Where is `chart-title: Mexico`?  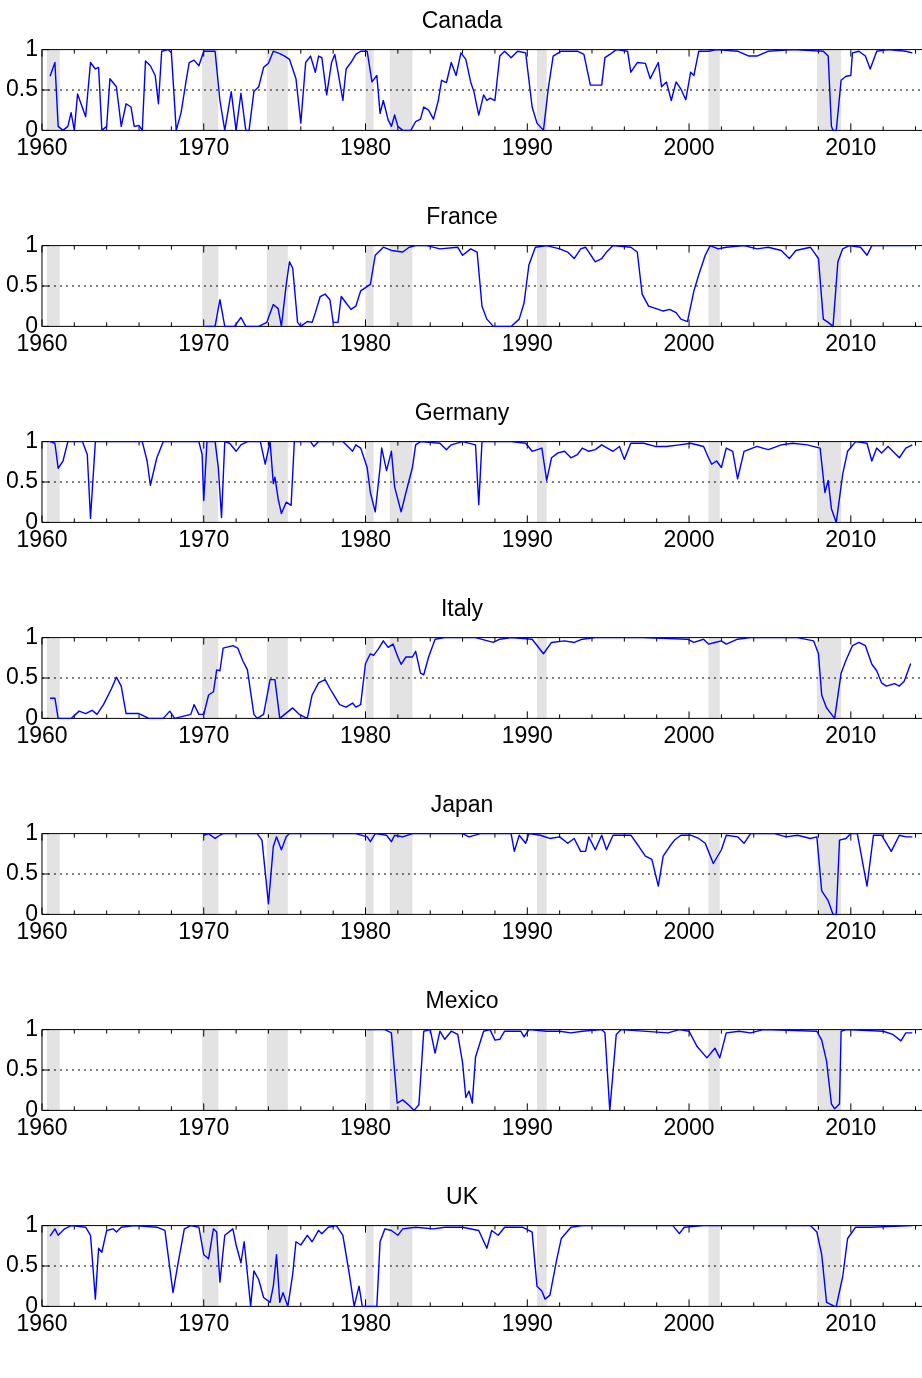
chart-title: Mexico is located at coordinates (462, 1000).